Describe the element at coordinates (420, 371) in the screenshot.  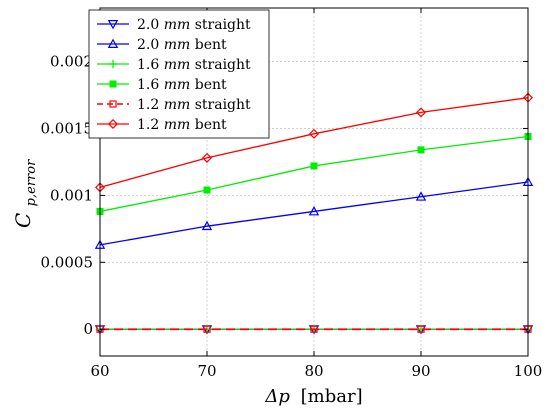
I see `x-tick-label: 90` at that location.